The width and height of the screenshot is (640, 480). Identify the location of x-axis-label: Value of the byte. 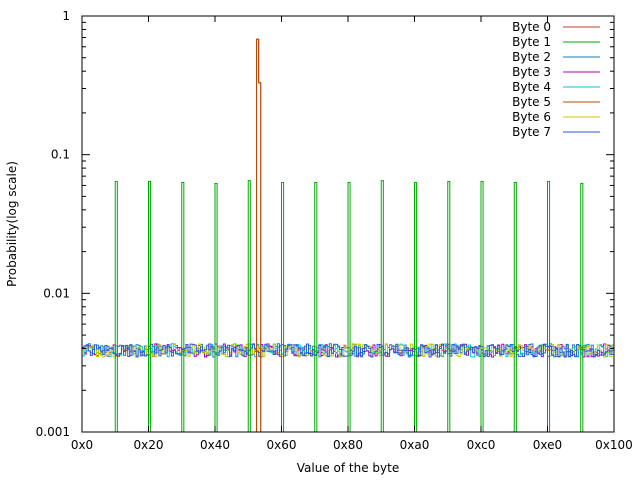
(348, 468).